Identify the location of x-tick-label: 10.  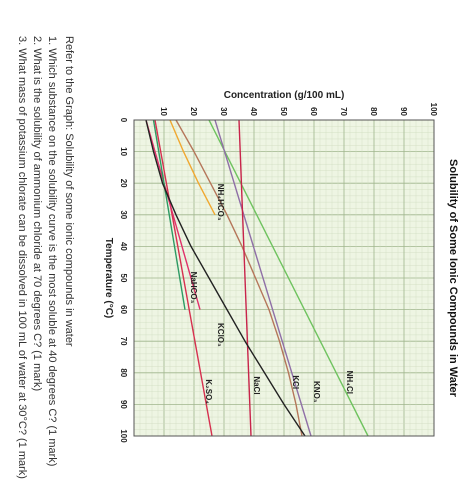
(123, 151).